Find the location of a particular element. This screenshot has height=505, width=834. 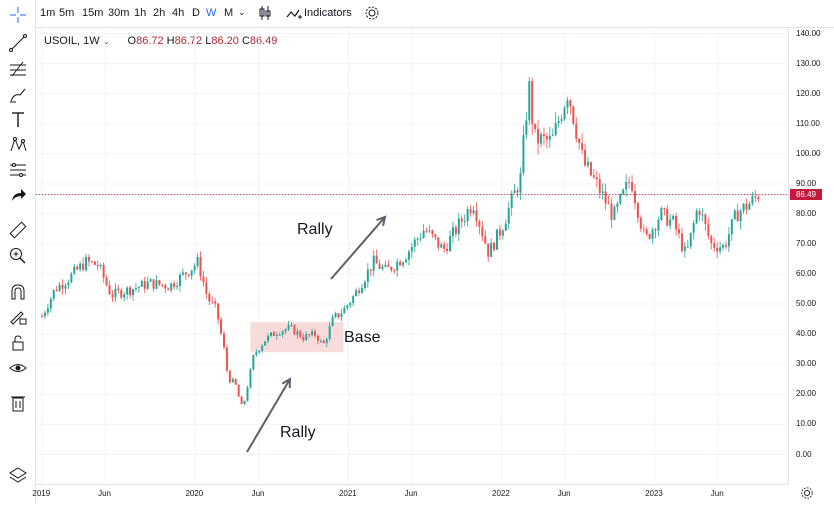

fib-icon is located at coordinates (18, 69).